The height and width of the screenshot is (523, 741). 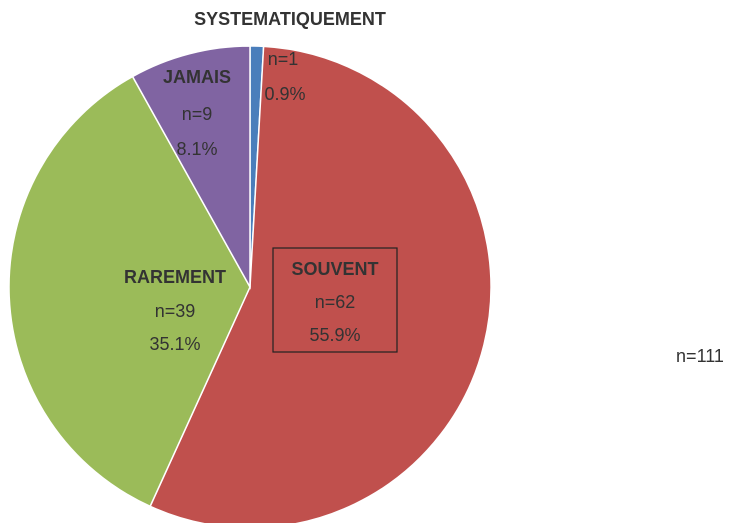 What do you see at coordinates (290, 19) in the screenshot?
I see `slice-name: SYSTEMATIQUEMENT` at bounding box center [290, 19].